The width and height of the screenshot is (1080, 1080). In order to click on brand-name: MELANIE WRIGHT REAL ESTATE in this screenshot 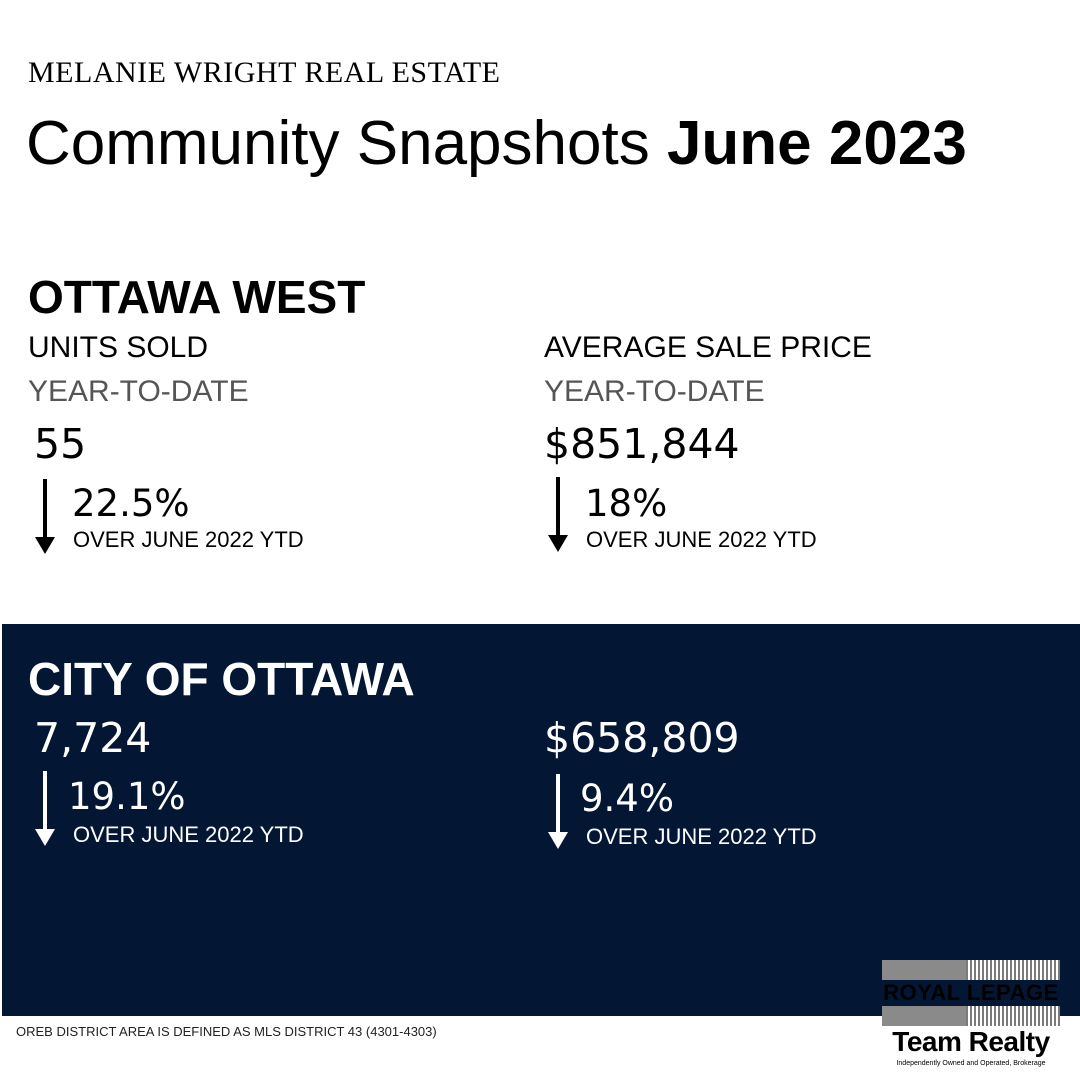, I will do `click(264, 72)`.